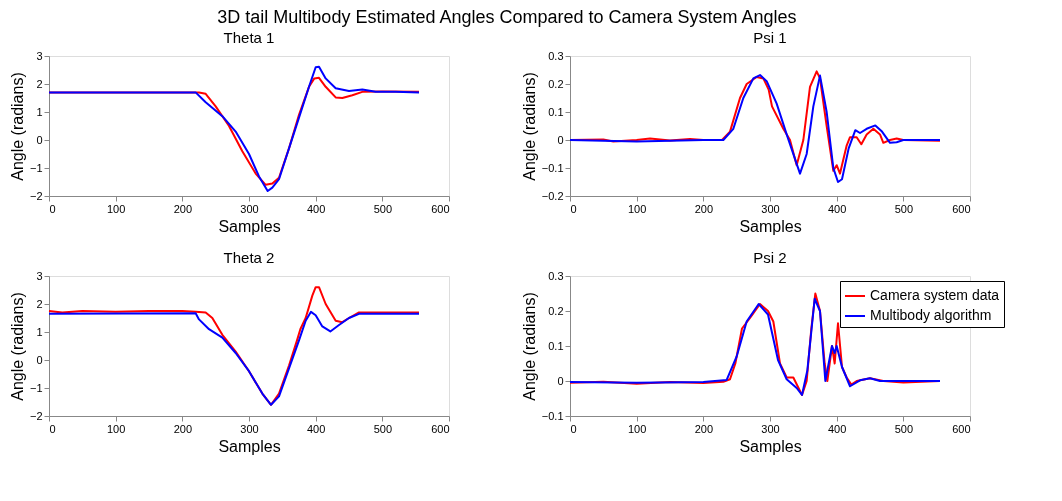  What do you see at coordinates (552, 195) in the screenshot?
I see `y-tick-label: −0.2` at bounding box center [552, 195].